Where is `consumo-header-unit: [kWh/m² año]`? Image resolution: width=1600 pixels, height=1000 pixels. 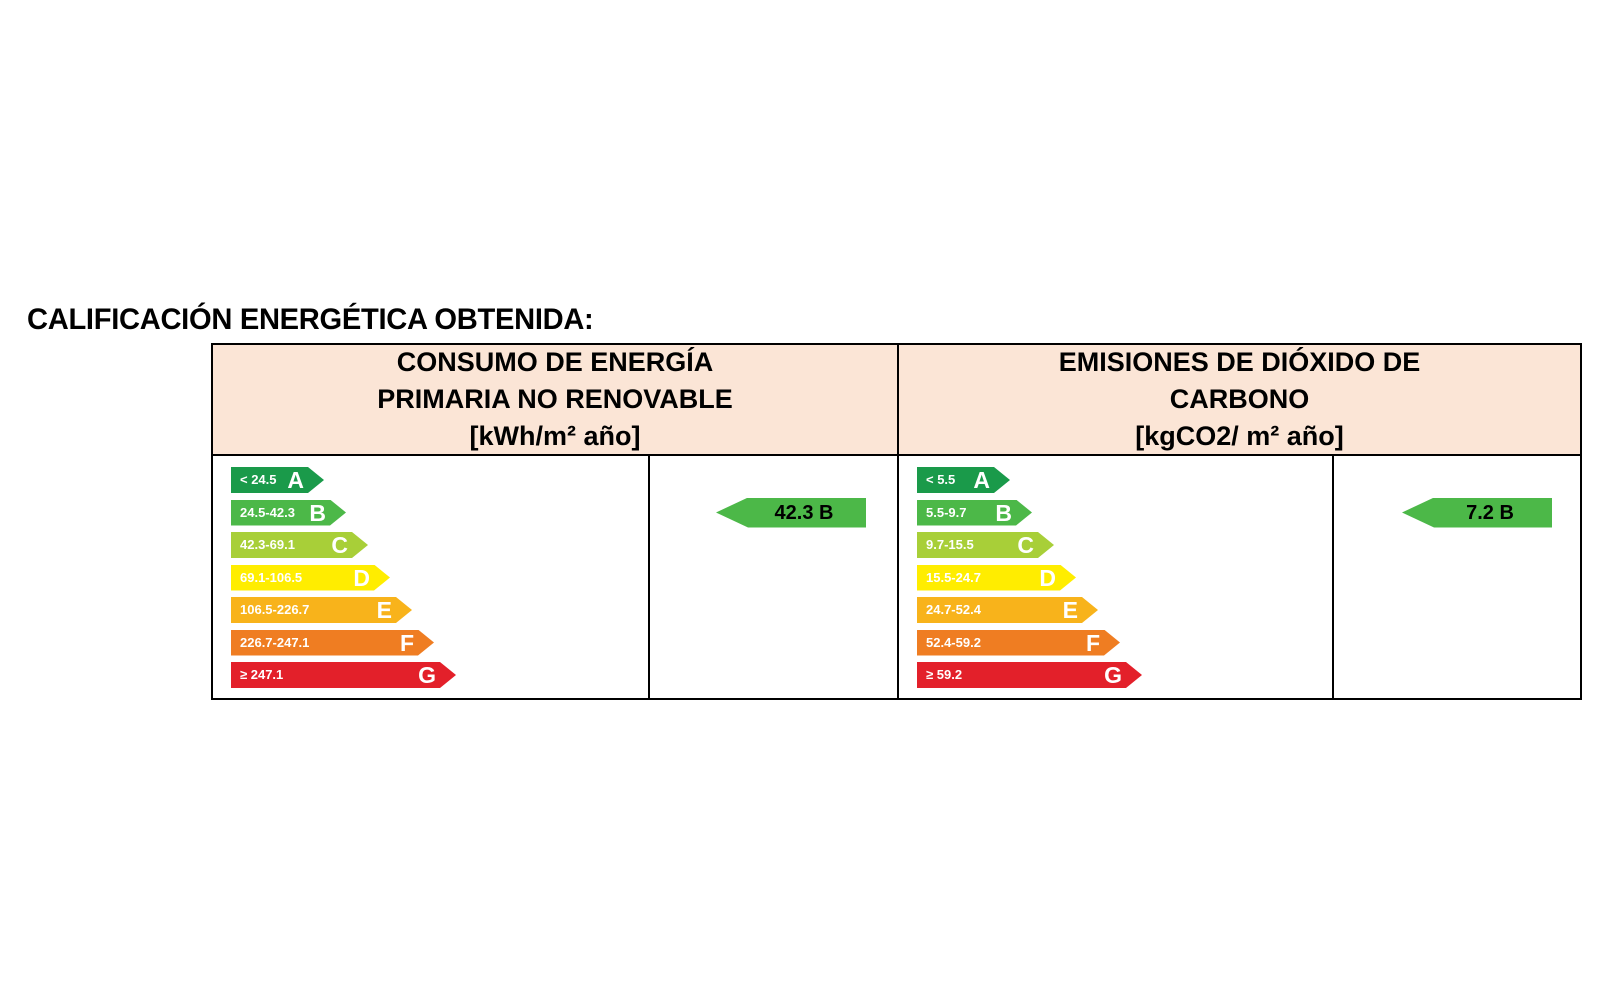 consumo-header-unit: [kWh/m² año] is located at coordinates (555, 436).